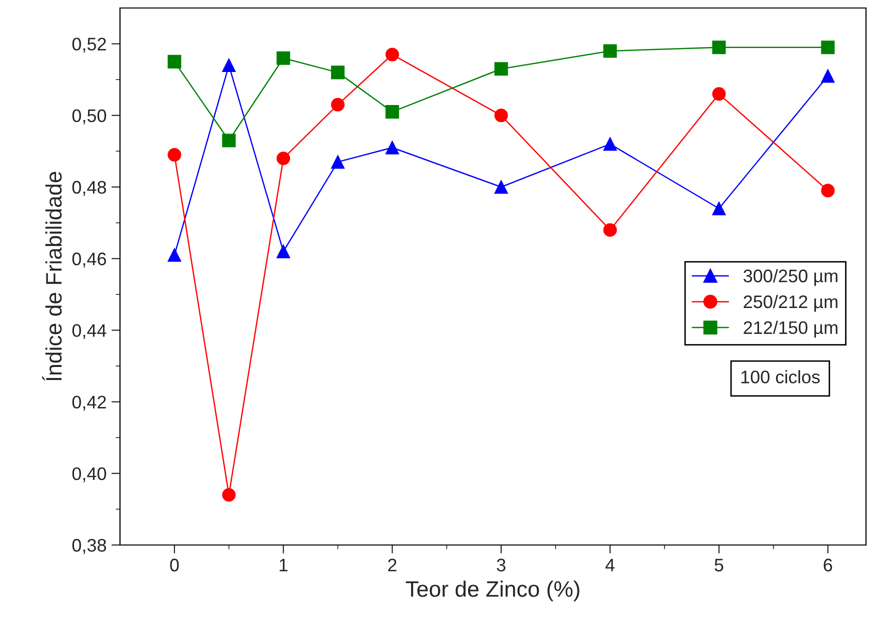 The width and height of the screenshot is (877, 626). Describe the element at coordinates (610, 565) in the screenshot. I see `x-tick-label: 4` at that location.